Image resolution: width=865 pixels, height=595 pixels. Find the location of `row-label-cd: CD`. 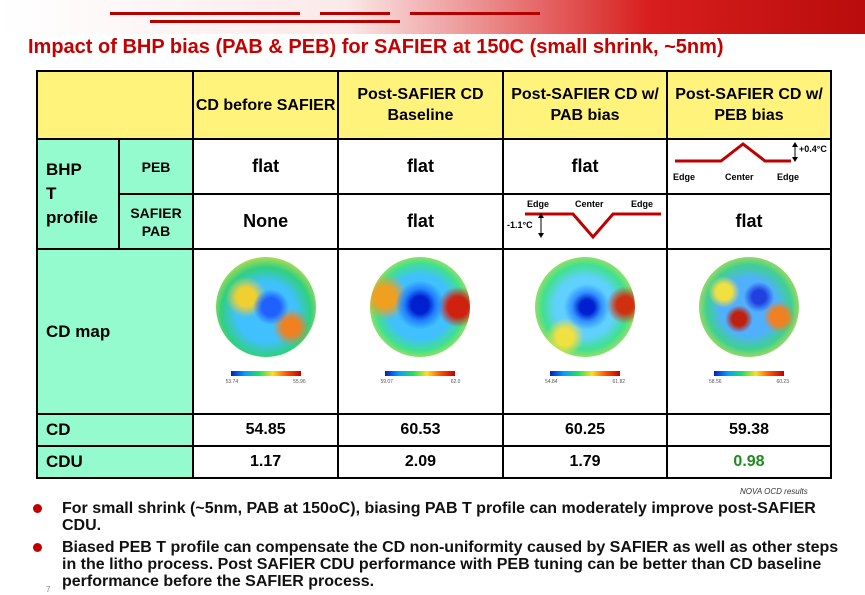

row-label-cd: CD is located at coordinates (115, 430).